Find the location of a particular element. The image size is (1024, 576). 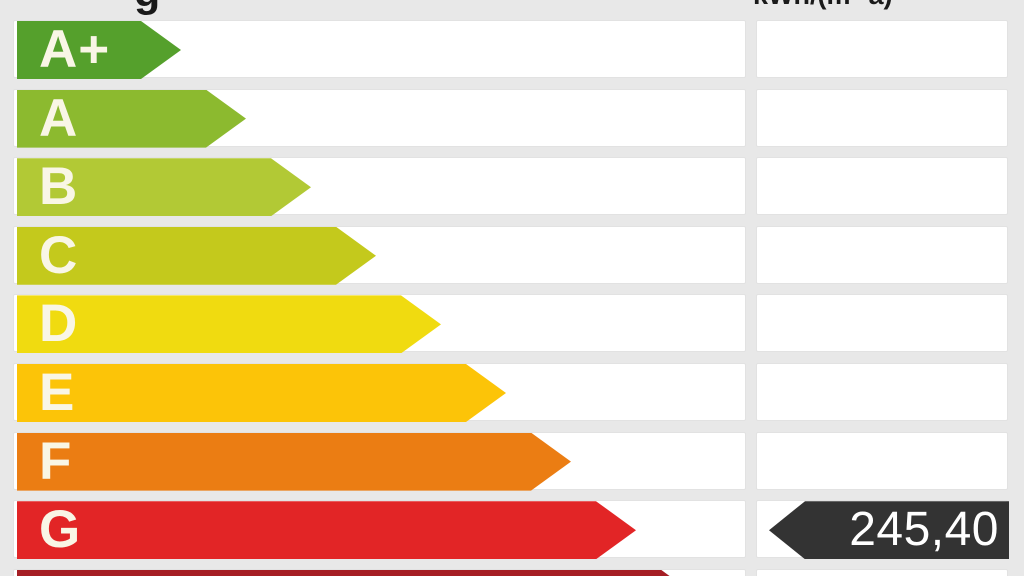

rating-row-f: F is located at coordinates (510, 461).